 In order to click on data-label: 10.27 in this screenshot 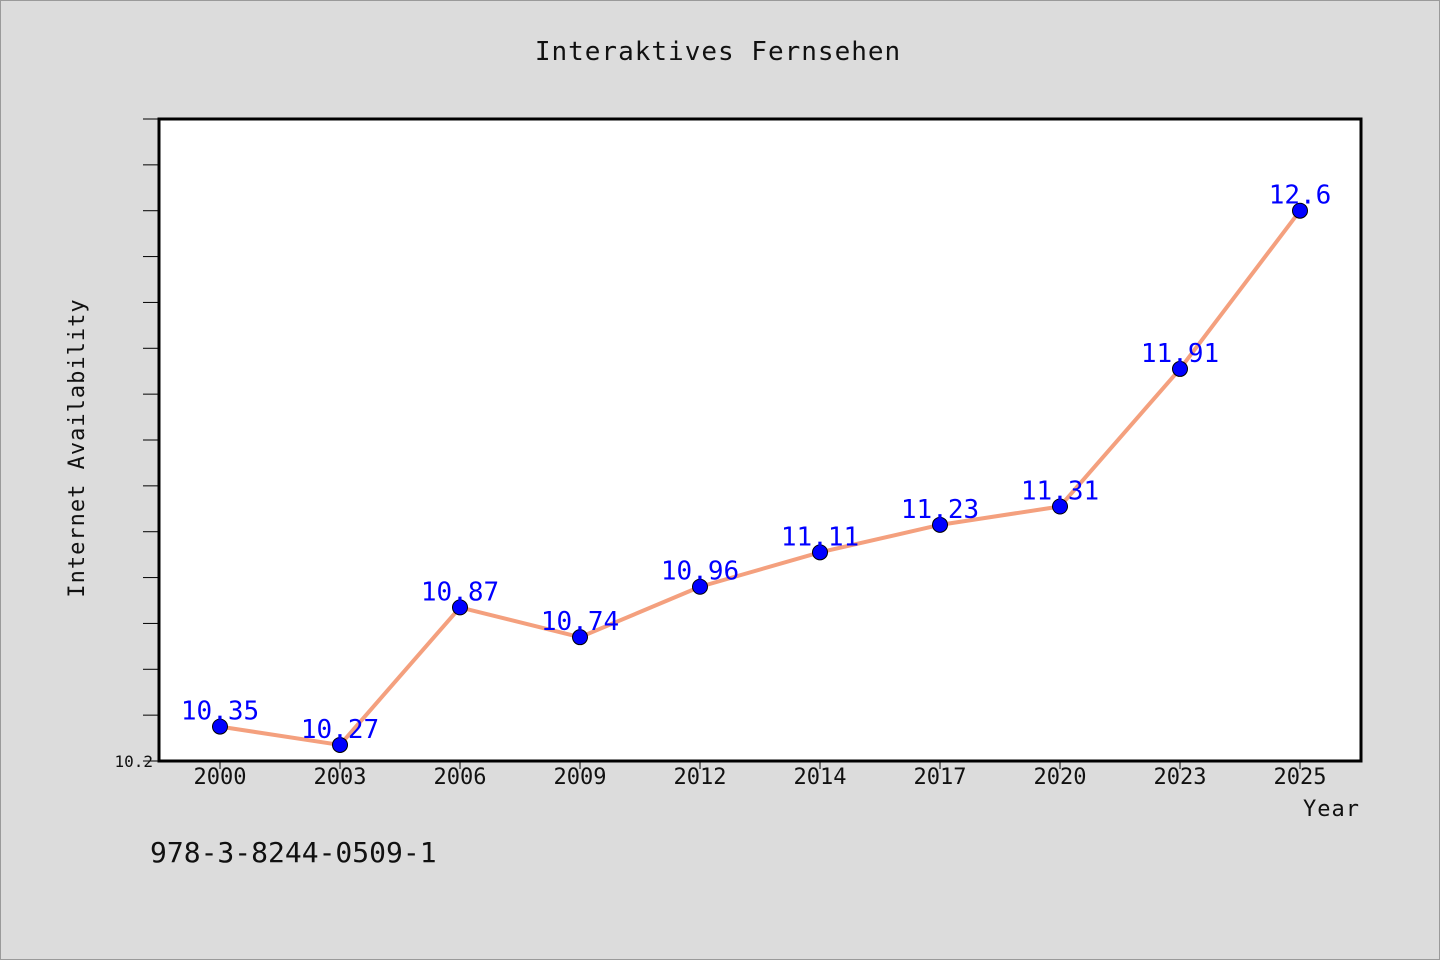, I will do `click(340, 730)`.